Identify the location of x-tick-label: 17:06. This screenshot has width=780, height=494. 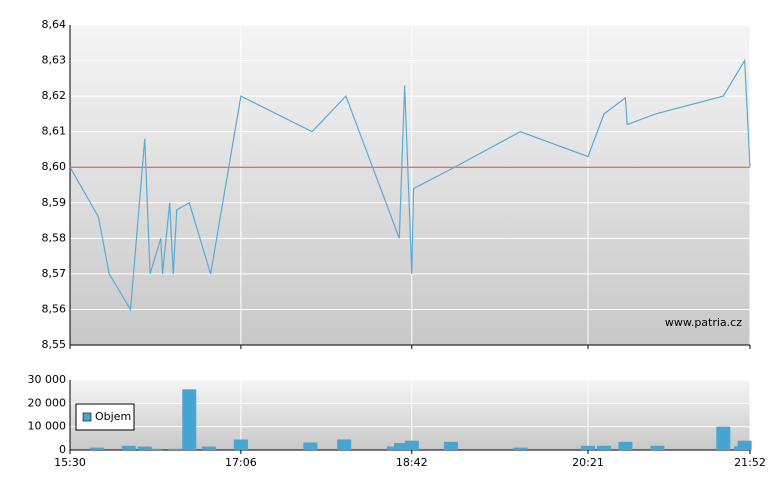
(241, 462).